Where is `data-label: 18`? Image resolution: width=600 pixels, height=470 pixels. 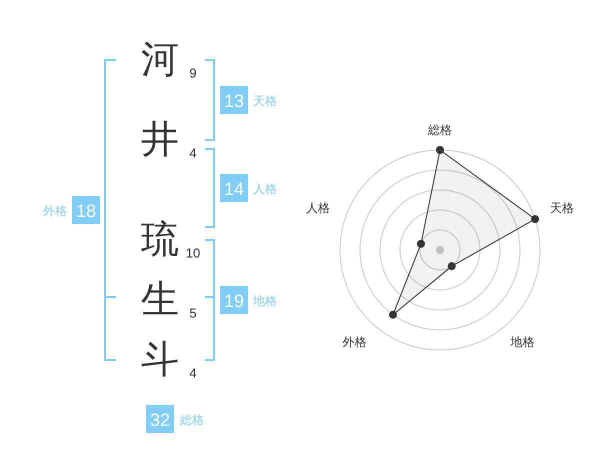 data-label: 18 is located at coordinates (86, 211).